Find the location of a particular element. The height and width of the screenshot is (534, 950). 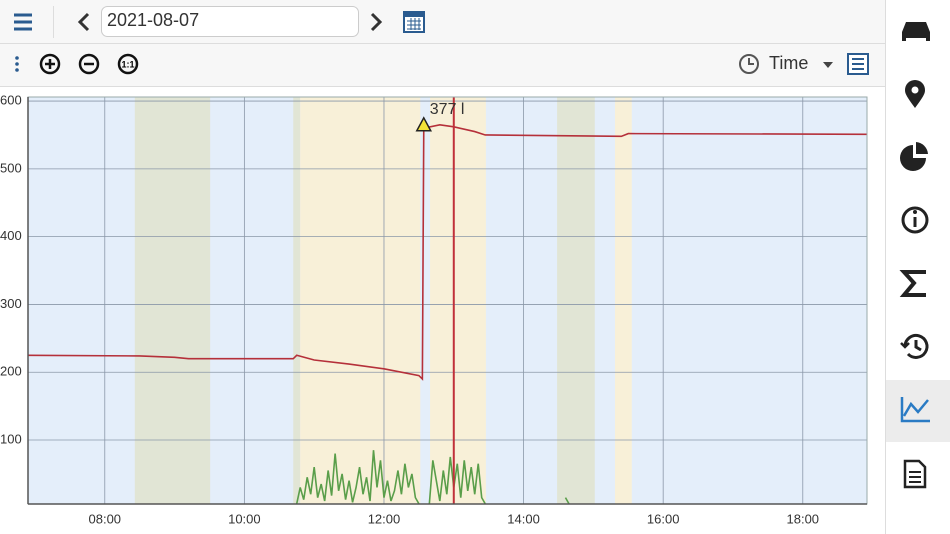

prev-day is located at coordinates (83, 22).